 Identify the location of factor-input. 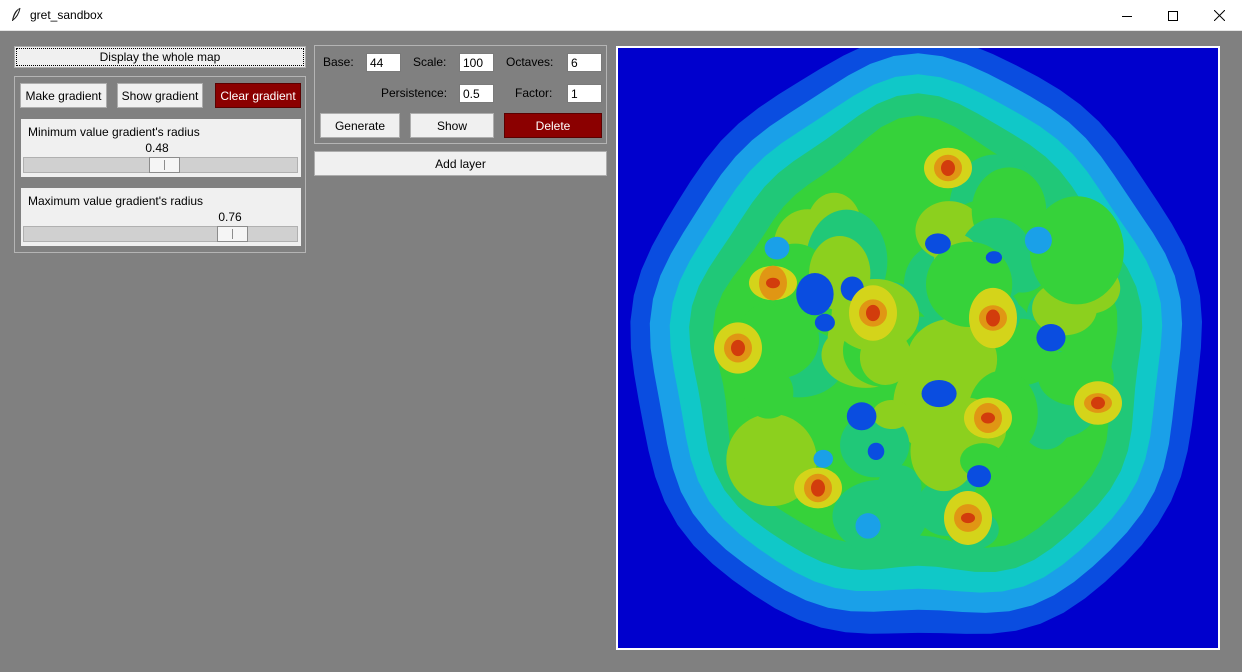
(584, 93).